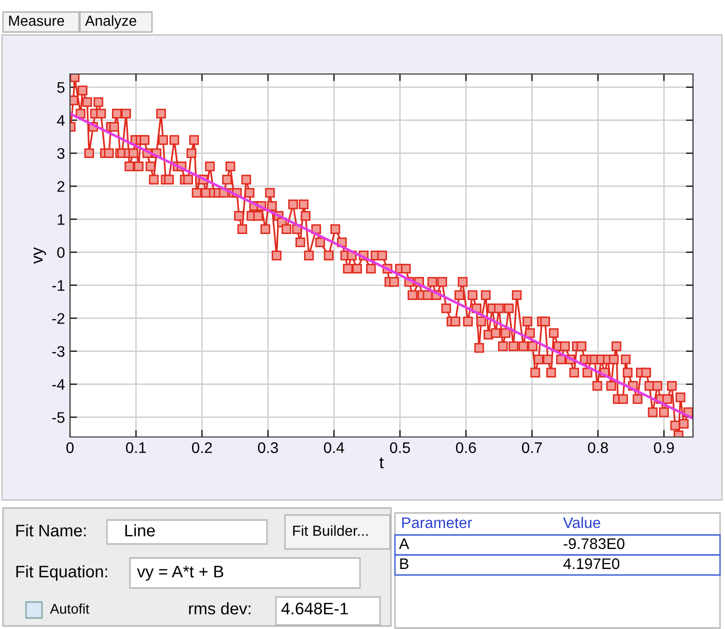 This screenshot has width=725, height=629. What do you see at coordinates (404, 543) in the screenshot?
I see `text: A` at bounding box center [404, 543].